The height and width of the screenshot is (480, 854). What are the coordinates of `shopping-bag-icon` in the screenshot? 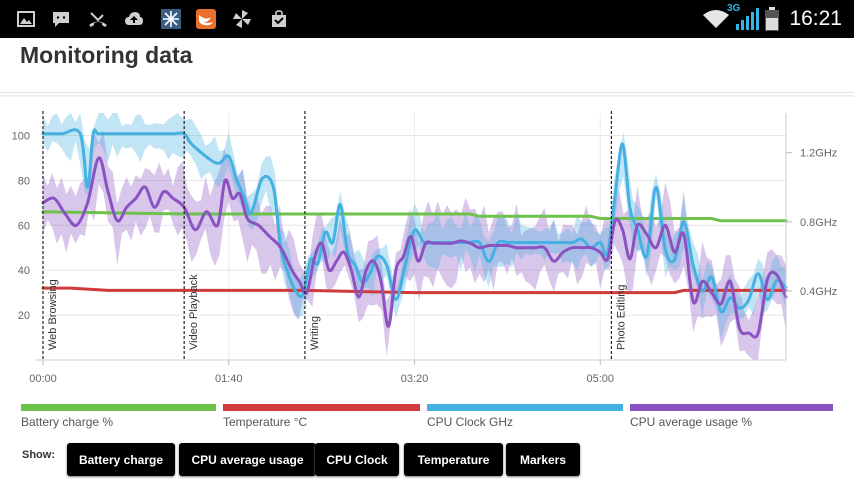 It's located at (279, 19).